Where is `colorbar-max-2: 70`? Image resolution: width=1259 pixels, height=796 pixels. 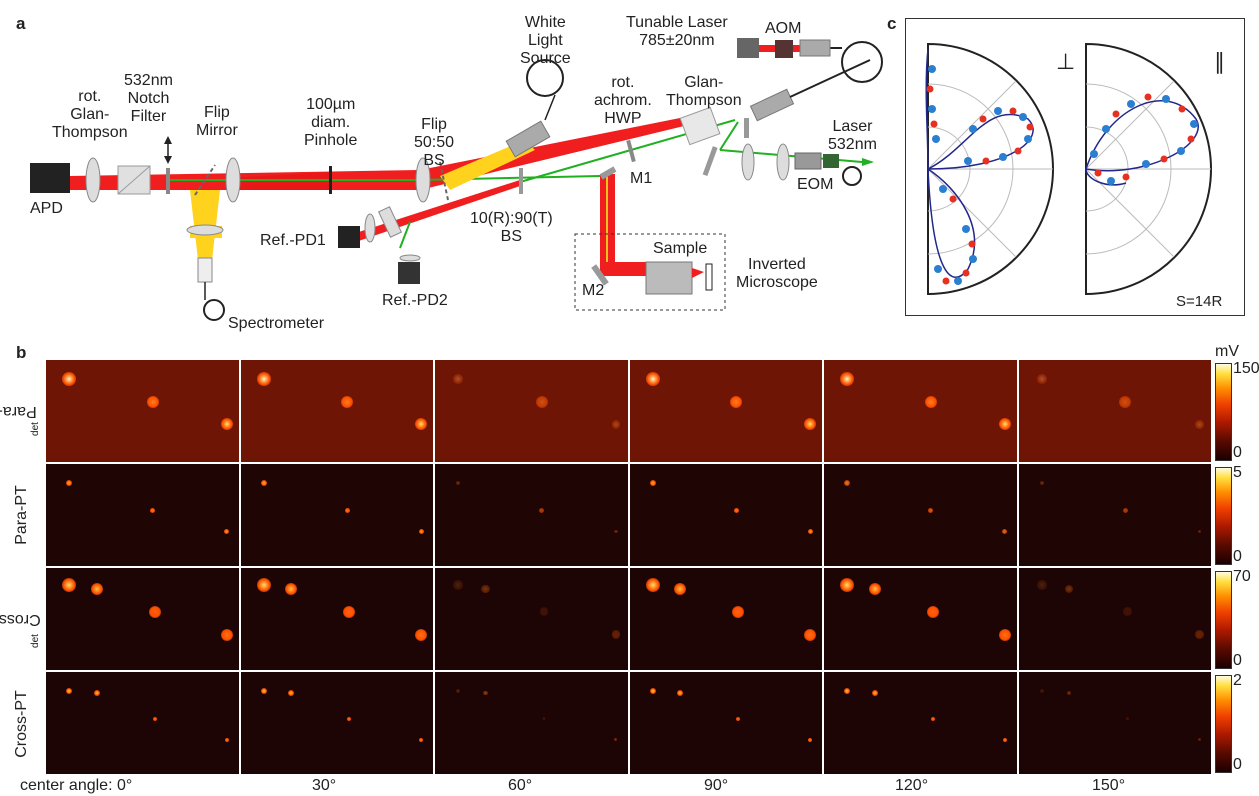
colorbar-max-2: 70 is located at coordinates (1242, 576).